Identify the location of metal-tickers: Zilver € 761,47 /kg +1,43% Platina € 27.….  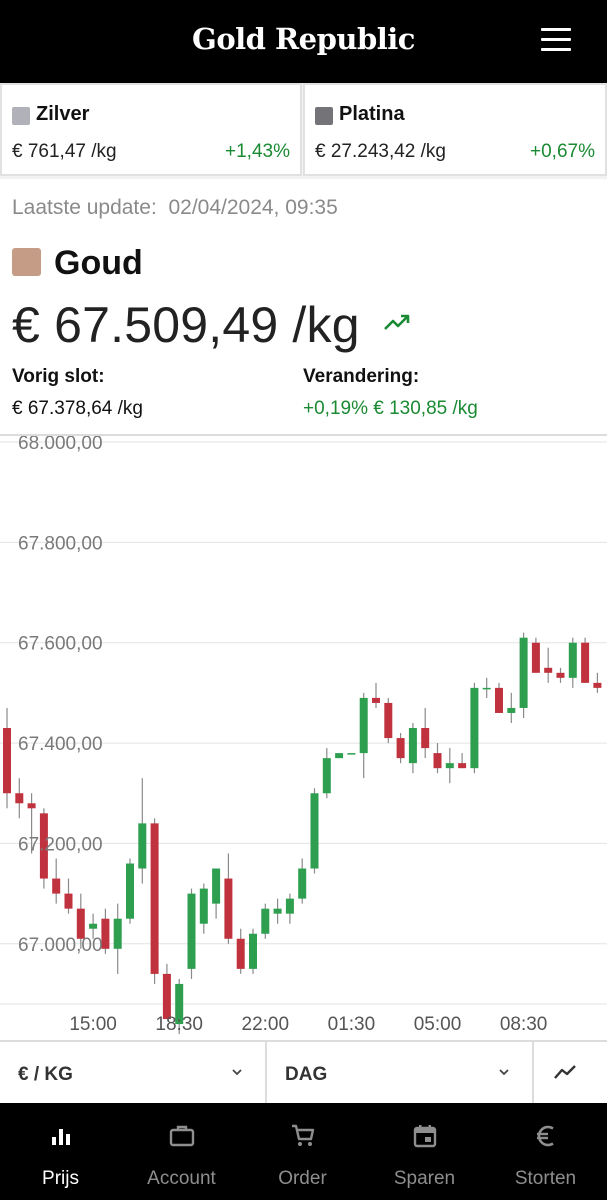
(303, 131).